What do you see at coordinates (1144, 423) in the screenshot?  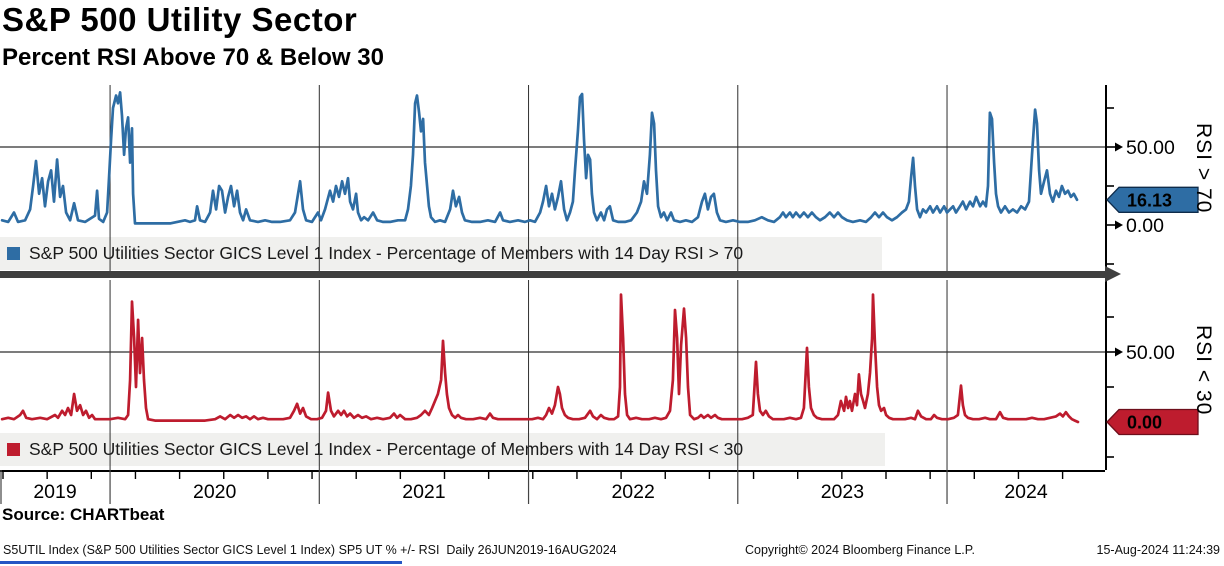 I see `last-value-label: 0.00` at bounding box center [1144, 423].